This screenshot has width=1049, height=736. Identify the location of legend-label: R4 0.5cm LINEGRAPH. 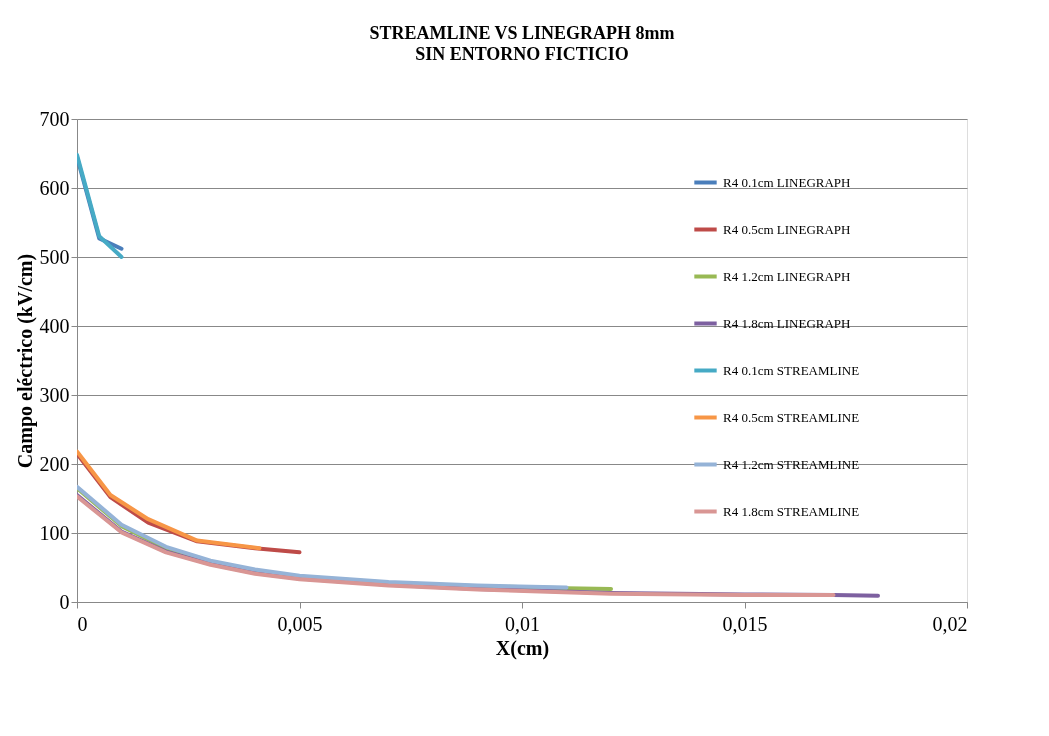
(787, 229).